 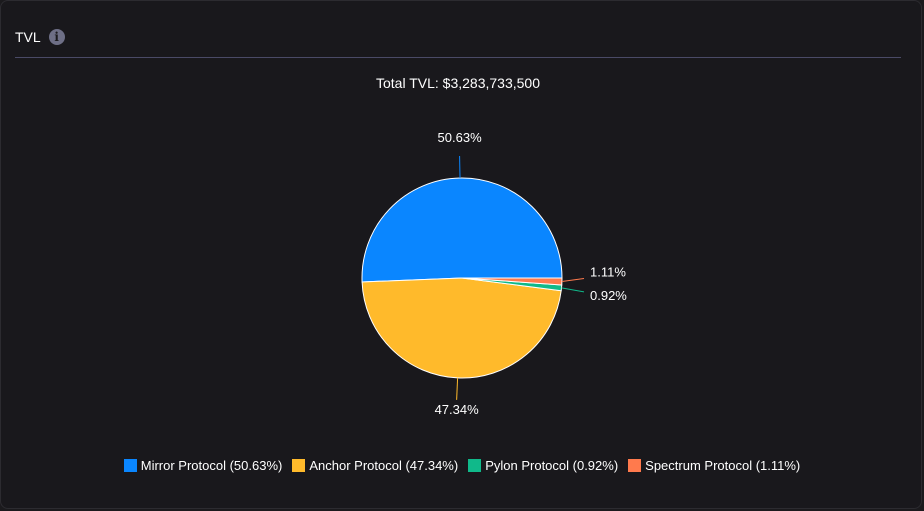 What do you see at coordinates (384, 465) in the screenshot?
I see `legend-label: Anchor Protocol (47.34%)` at bounding box center [384, 465].